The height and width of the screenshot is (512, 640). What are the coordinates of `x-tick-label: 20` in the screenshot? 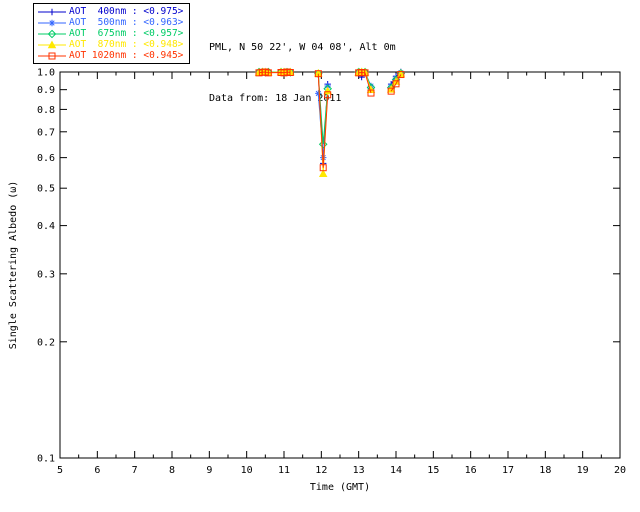 It's located at (620, 470).